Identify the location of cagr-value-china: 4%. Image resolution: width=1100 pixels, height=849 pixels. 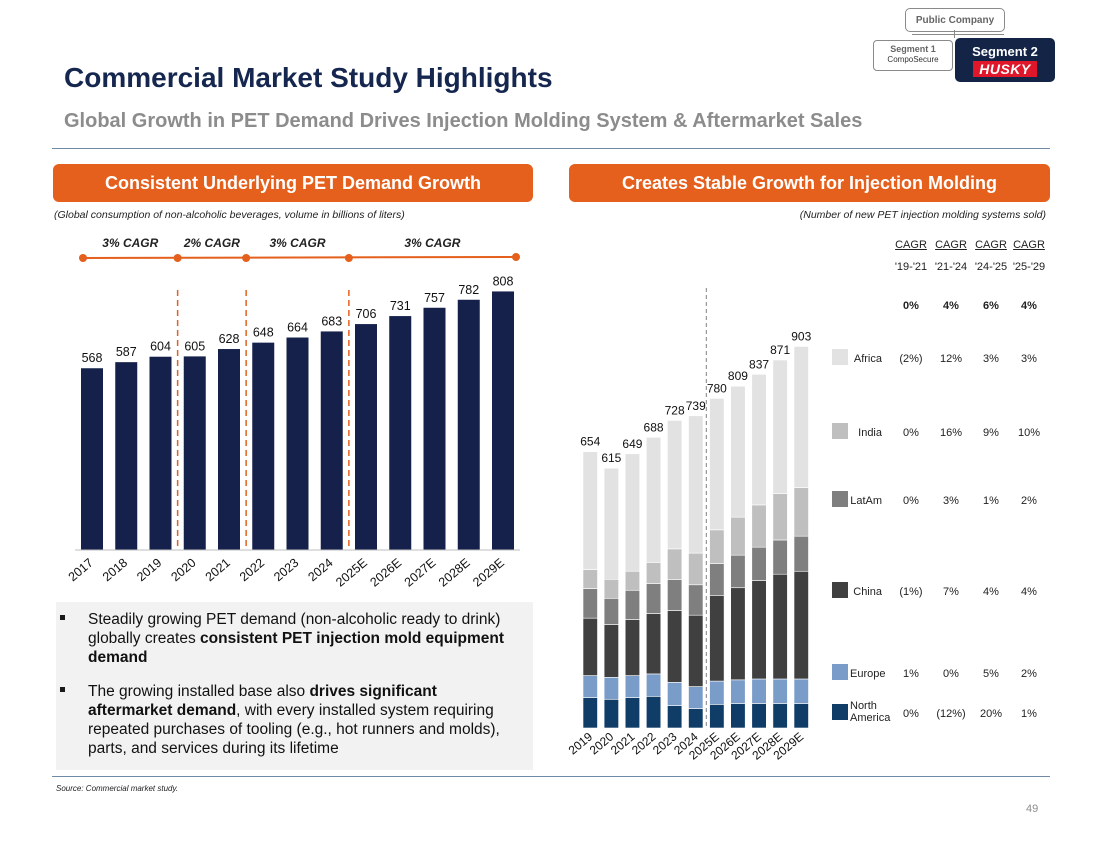
(991, 592).